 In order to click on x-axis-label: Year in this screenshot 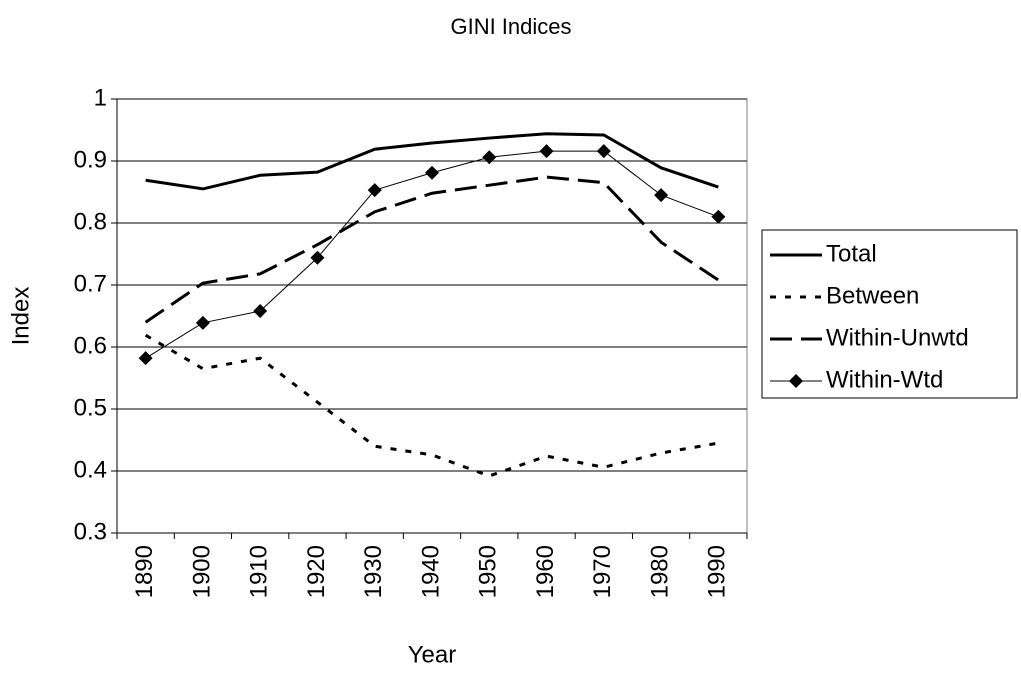, I will do `click(432, 654)`.